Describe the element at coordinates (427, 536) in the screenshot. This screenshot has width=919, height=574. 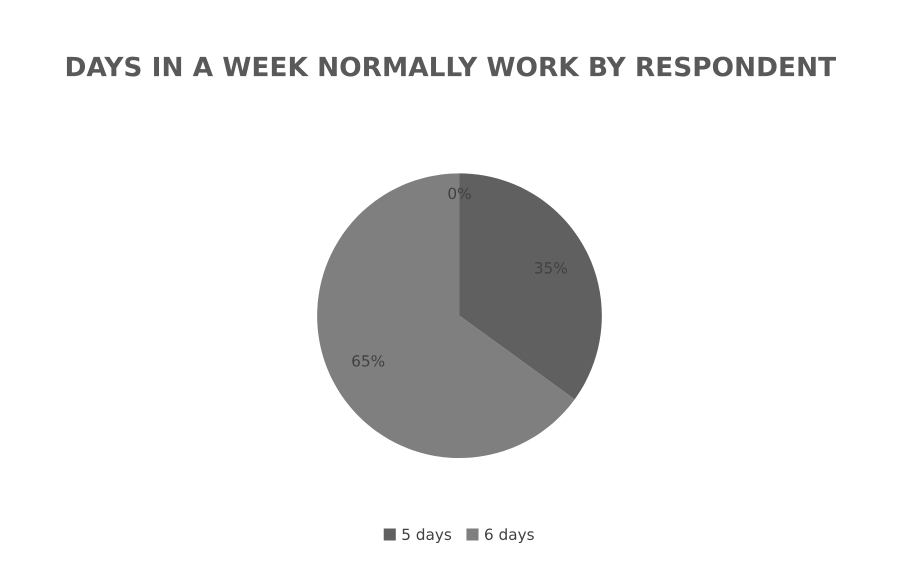
I see `legend-label: 5 days` at that location.